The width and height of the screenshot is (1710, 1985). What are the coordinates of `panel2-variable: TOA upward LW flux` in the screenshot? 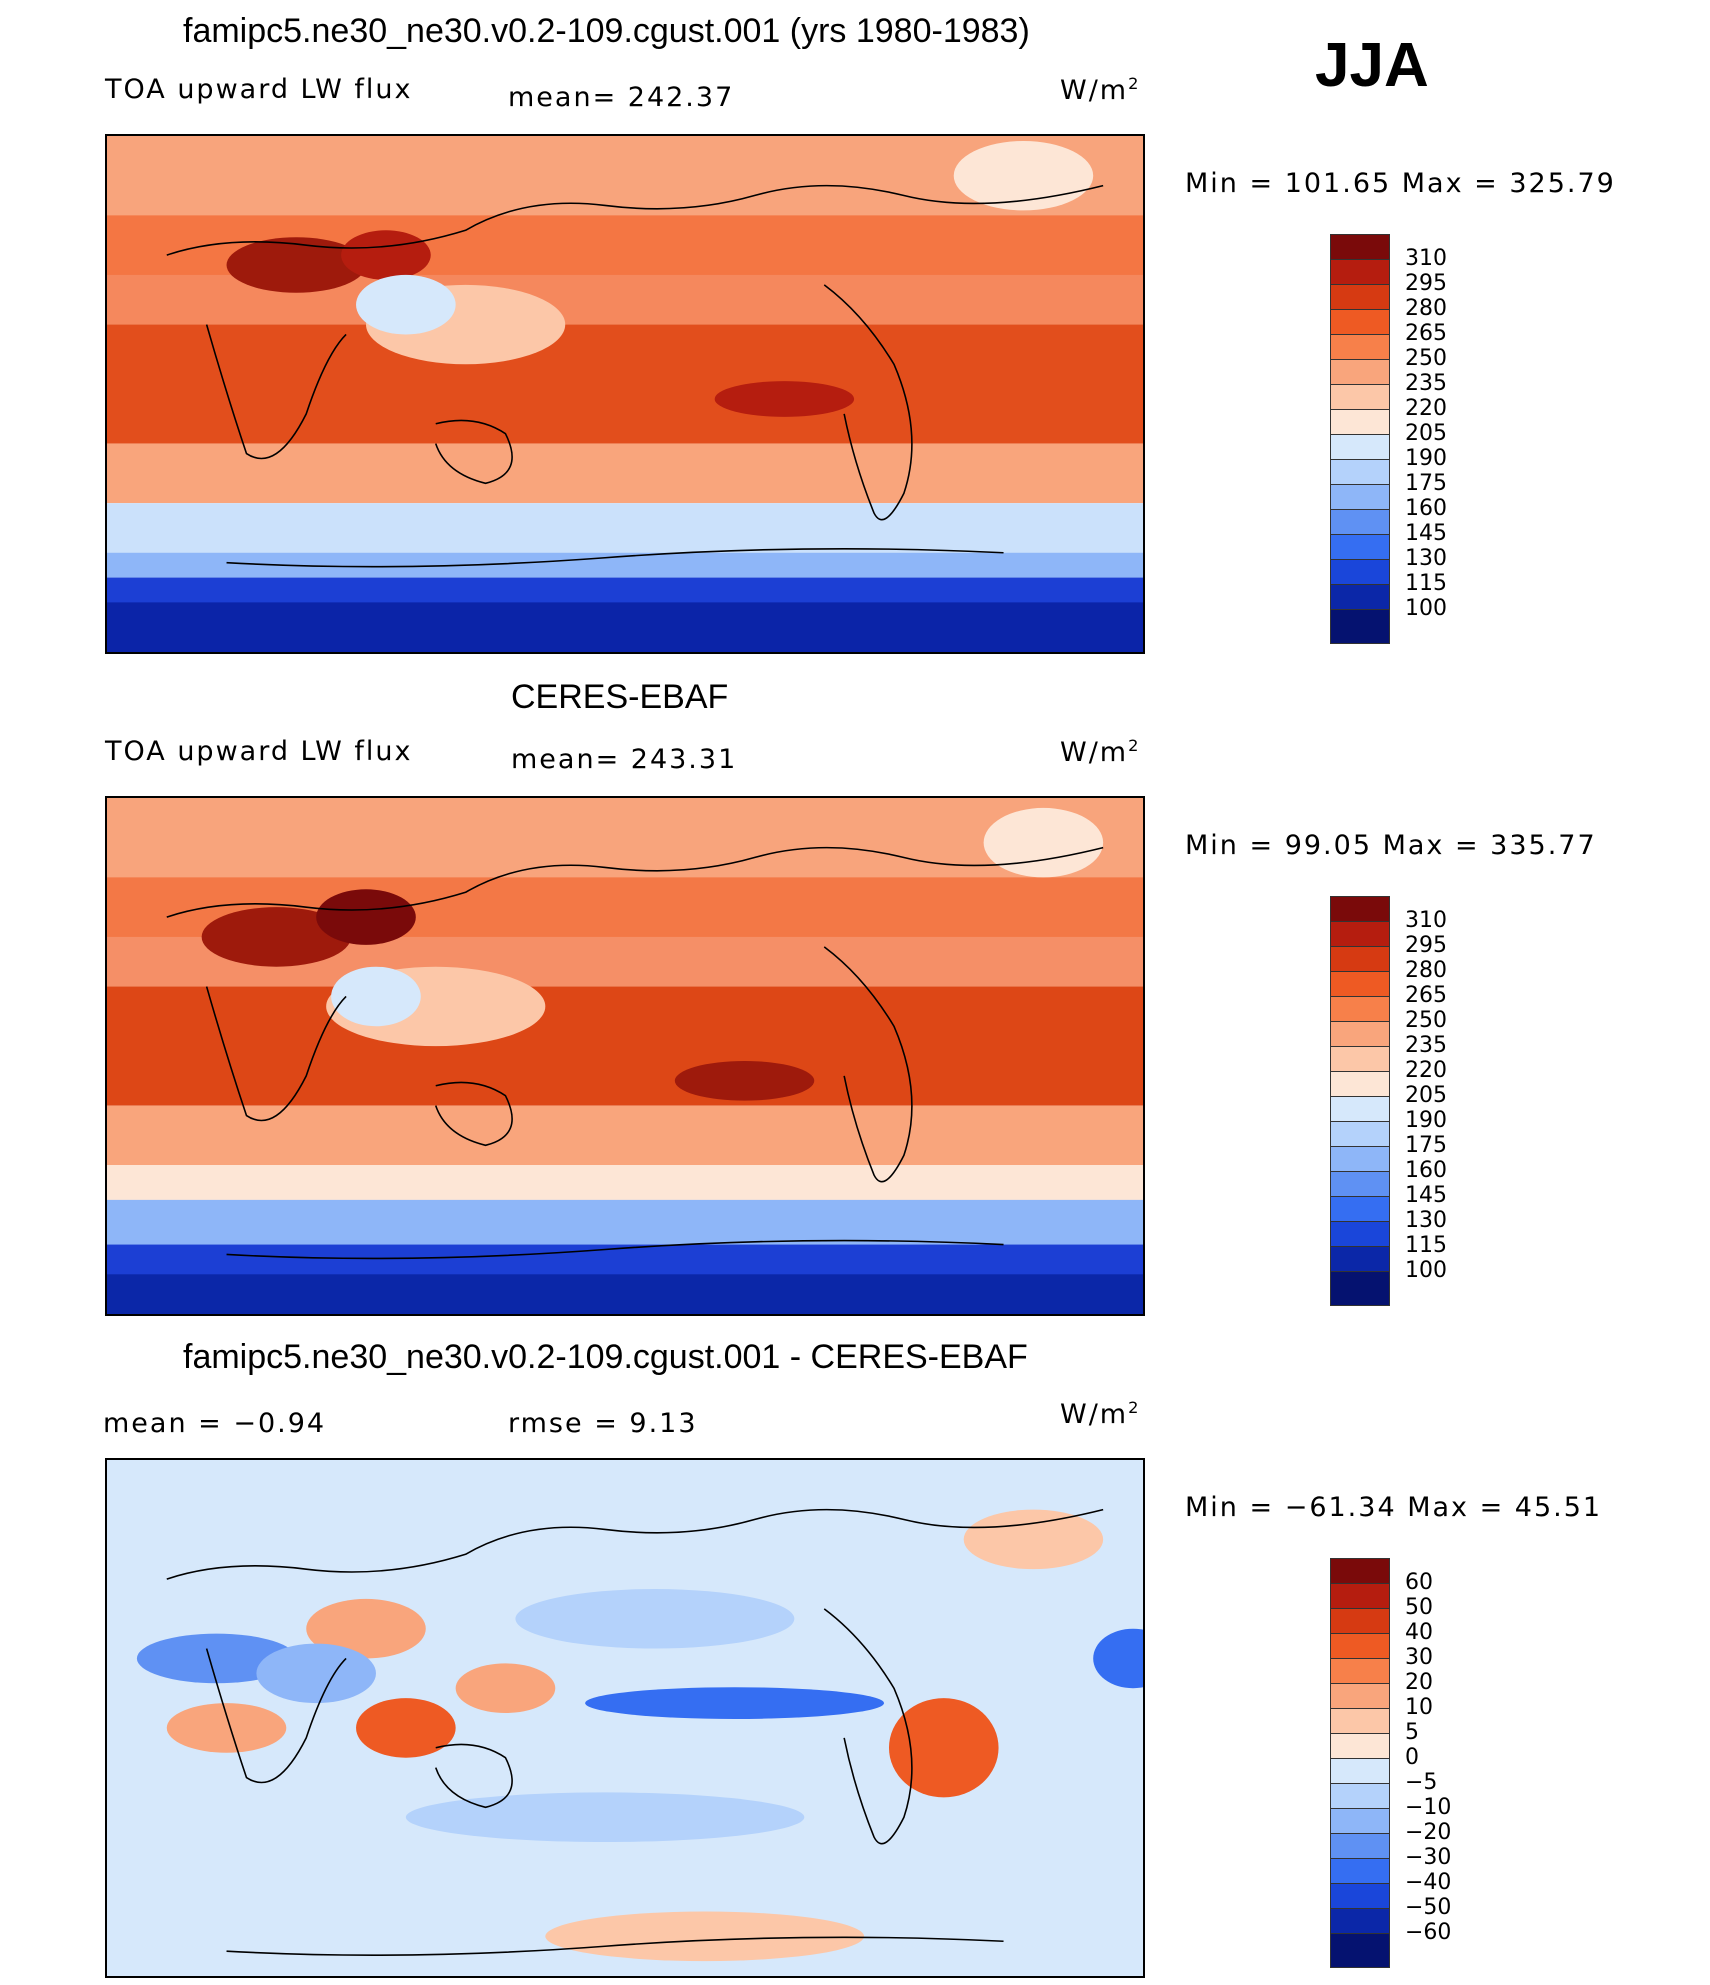 It's located at (259, 751).